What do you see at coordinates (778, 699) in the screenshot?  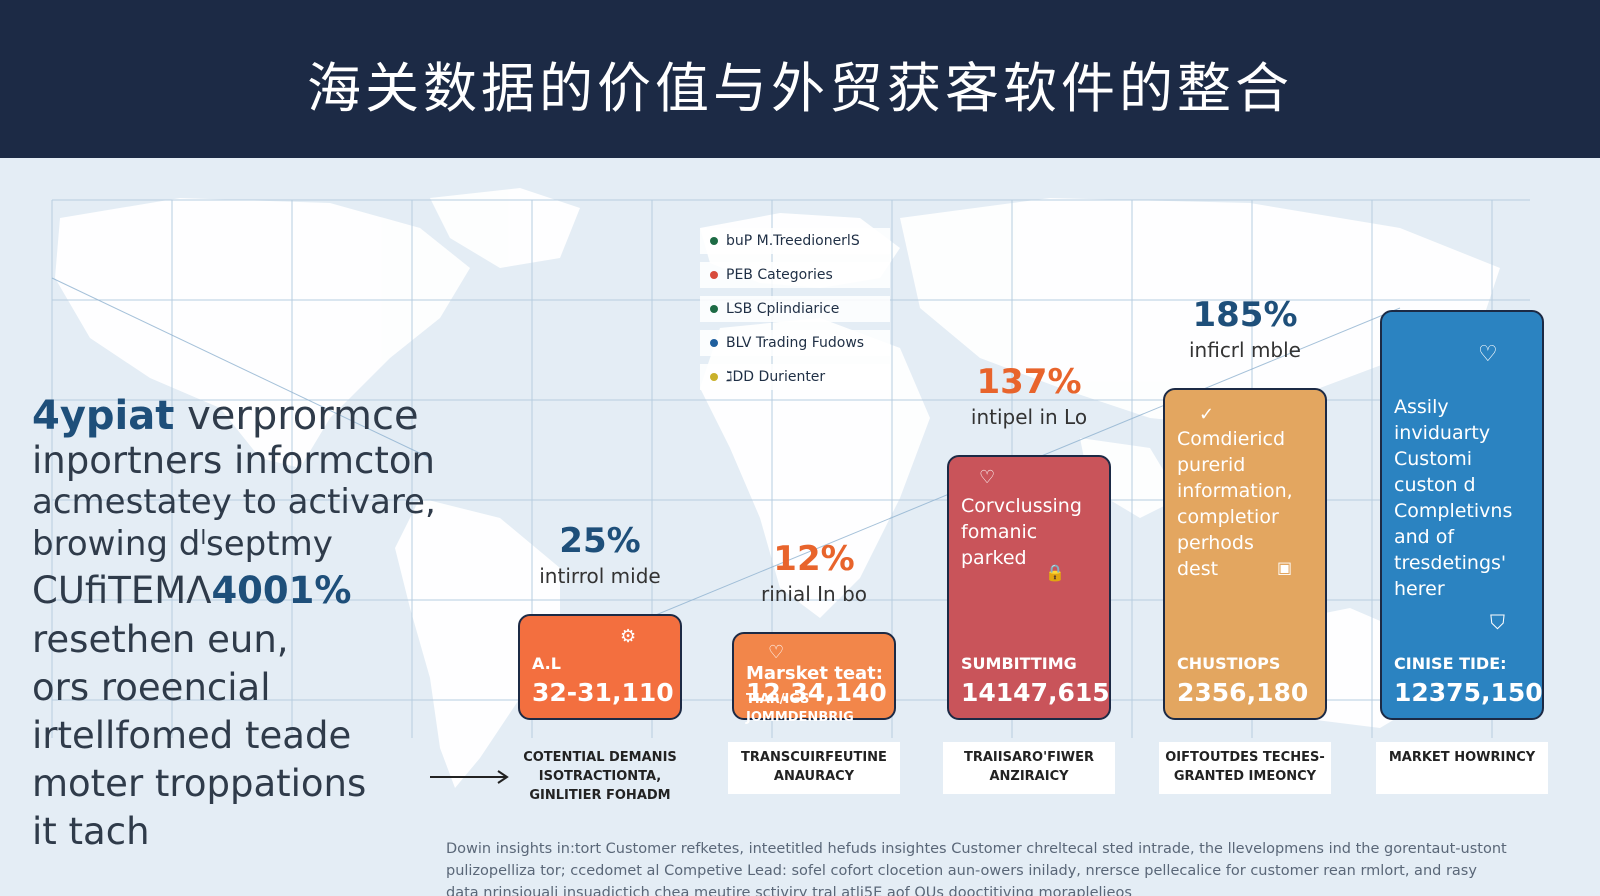 I see `bar-label: TIAR/IGS` at bounding box center [778, 699].